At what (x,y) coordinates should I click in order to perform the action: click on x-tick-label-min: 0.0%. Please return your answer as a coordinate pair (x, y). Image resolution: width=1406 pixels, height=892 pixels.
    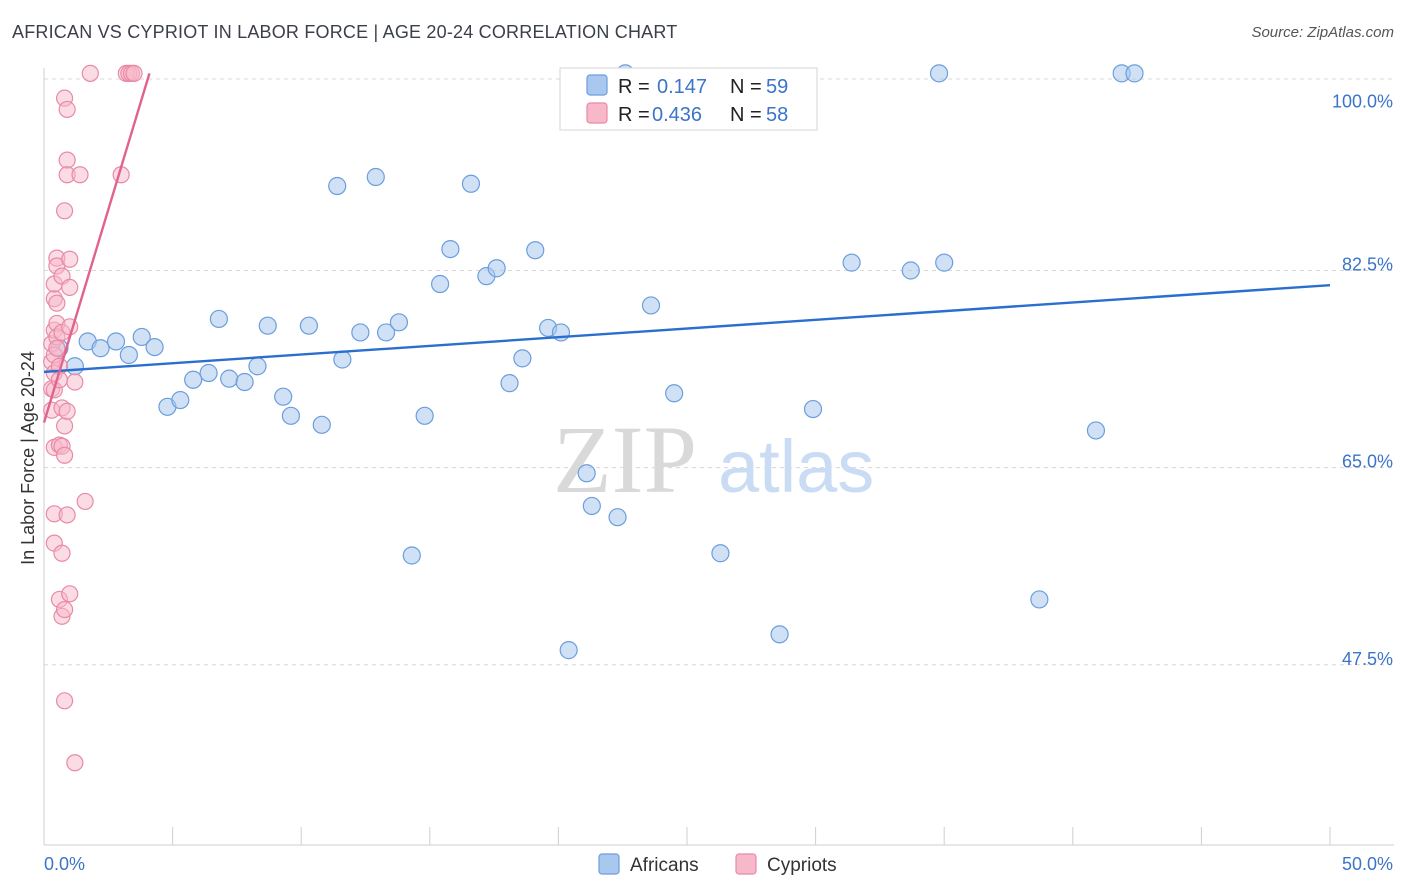
    Looking at the image, I should click on (64, 864).